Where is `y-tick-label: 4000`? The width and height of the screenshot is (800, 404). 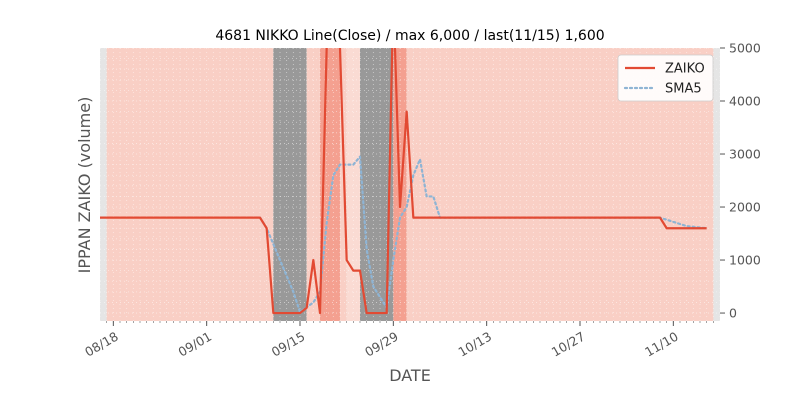 y-tick-label: 4000 is located at coordinates (745, 101).